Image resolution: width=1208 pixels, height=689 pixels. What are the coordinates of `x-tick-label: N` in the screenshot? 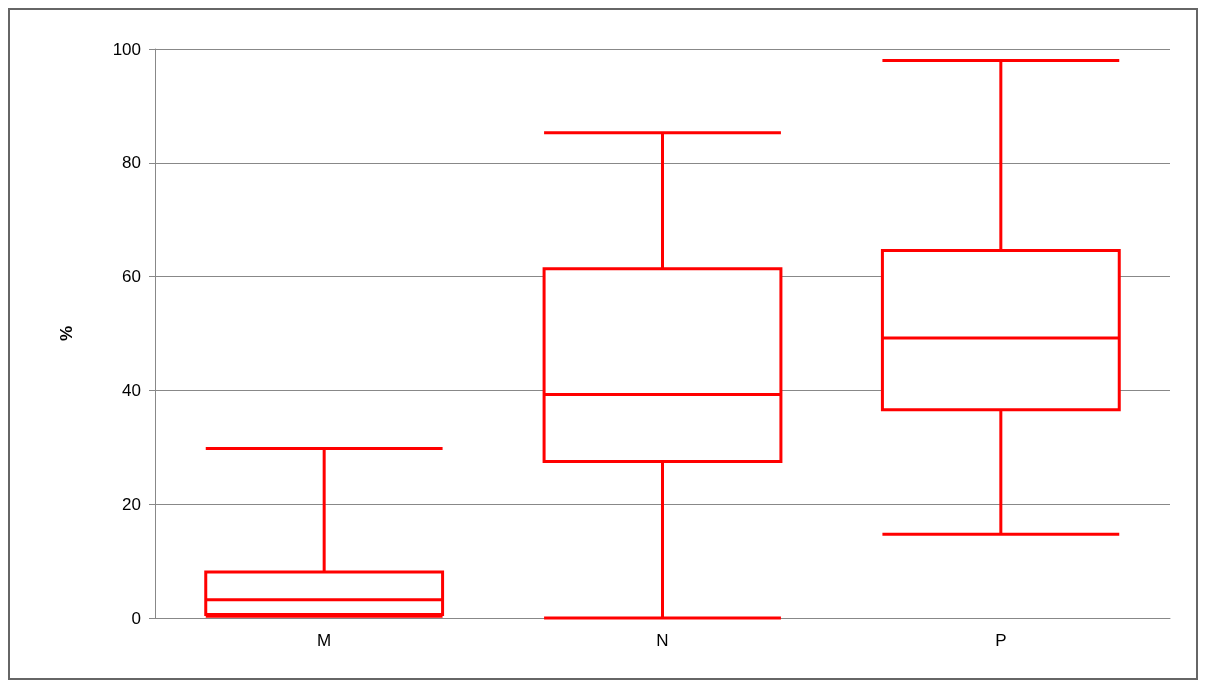 It's located at (662, 640).